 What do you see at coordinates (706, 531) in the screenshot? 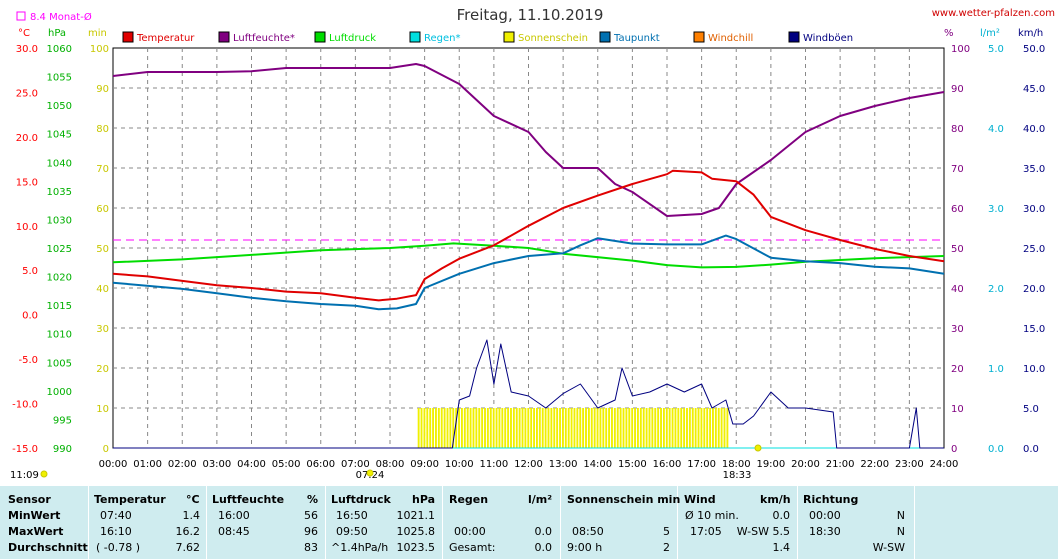
I see `max-wind-time: 17:05` at bounding box center [706, 531].